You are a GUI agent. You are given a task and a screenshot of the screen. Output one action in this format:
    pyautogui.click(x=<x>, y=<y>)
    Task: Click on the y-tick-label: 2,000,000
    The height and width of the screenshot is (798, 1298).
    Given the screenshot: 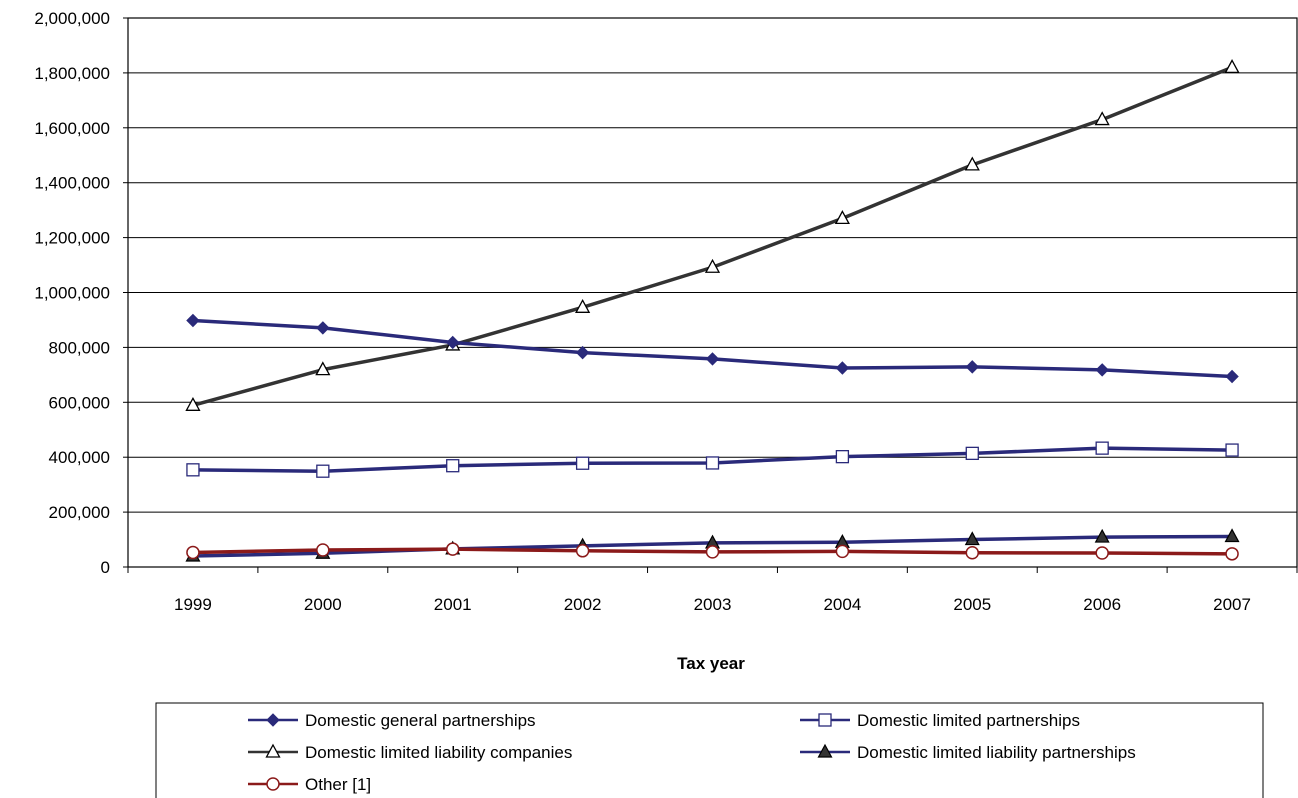 What is the action you would take?
    pyautogui.click(x=72, y=18)
    